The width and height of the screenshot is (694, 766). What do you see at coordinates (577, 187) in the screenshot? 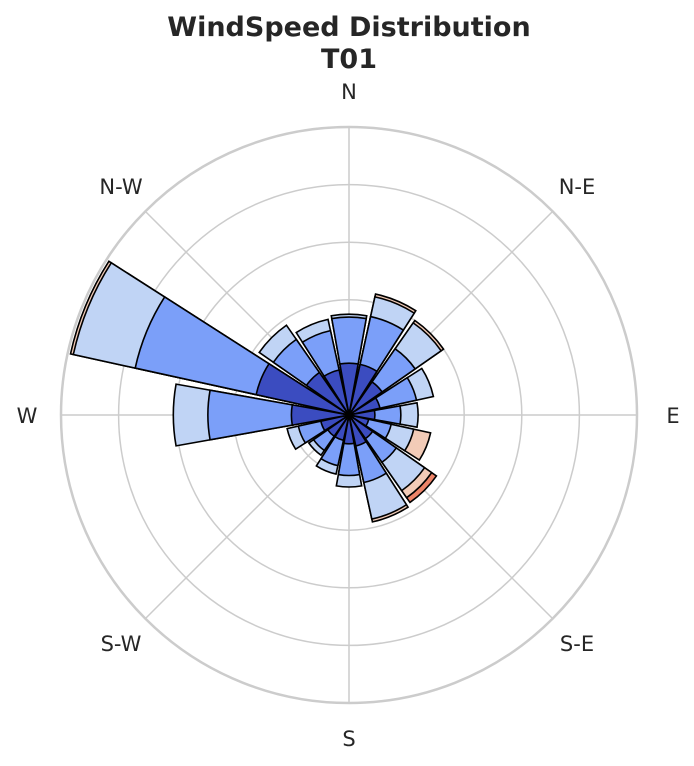
I see `direction-label-ne: N-E` at bounding box center [577, 187].